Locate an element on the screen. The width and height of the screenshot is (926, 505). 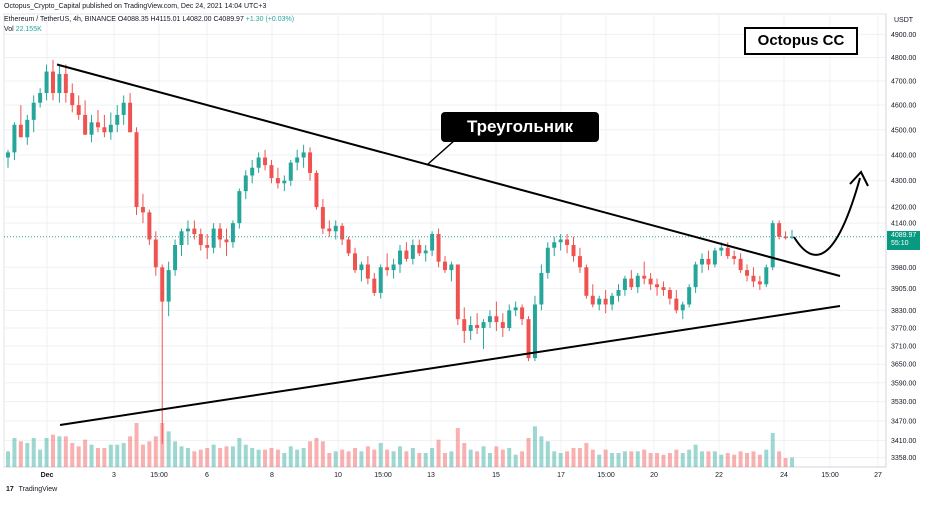
tradingview-logo: 17 TradingView is located at coordinates (31, 489).